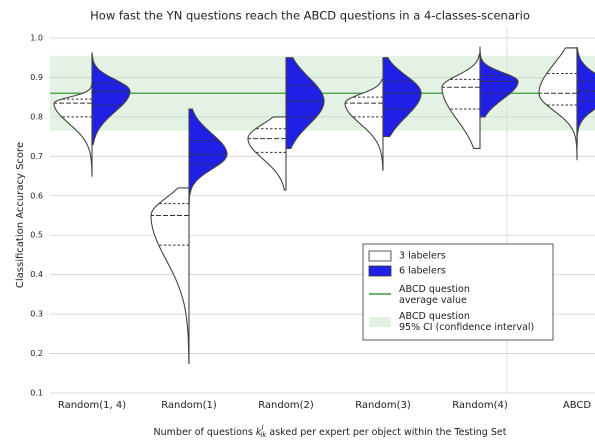 The image size is (595, 443). Describe the element at coordinates (286, 405) in the screenshot. I see `x-tick-label: Random(2)` at that location.